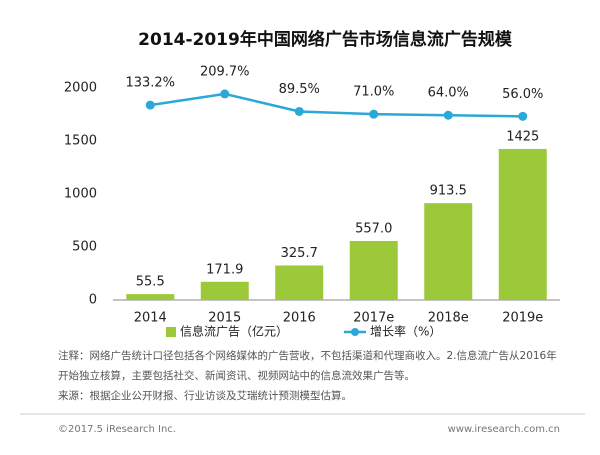  Describe the element at coordinates (224, 318) in the screenshot. I see `x-tick-label: 2015` at that location.